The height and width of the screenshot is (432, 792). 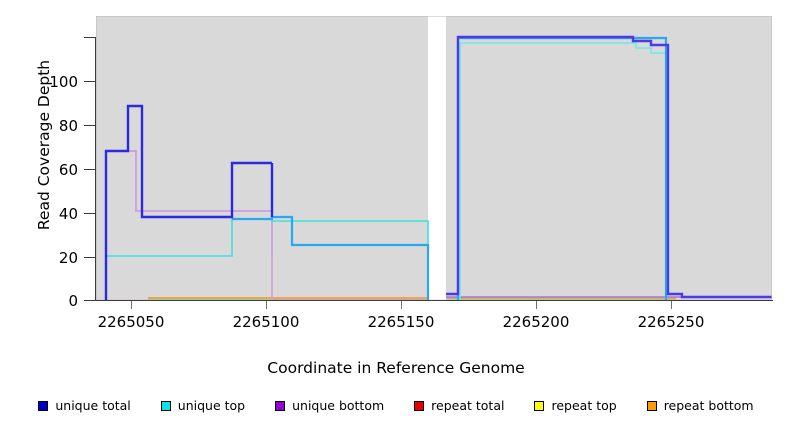 What do you see at coordinates (651, 405) in the screenshot?
I see `legend-swatch-repeat-bottom` at bounding box center [651, 405].